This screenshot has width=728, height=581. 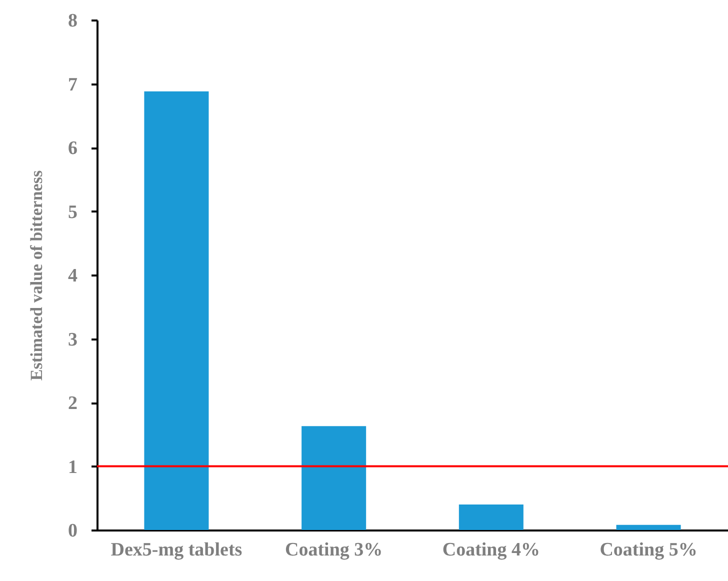 I want to click on x-tick-label: Dex5-mg tablets, so click(x=176, y=550).